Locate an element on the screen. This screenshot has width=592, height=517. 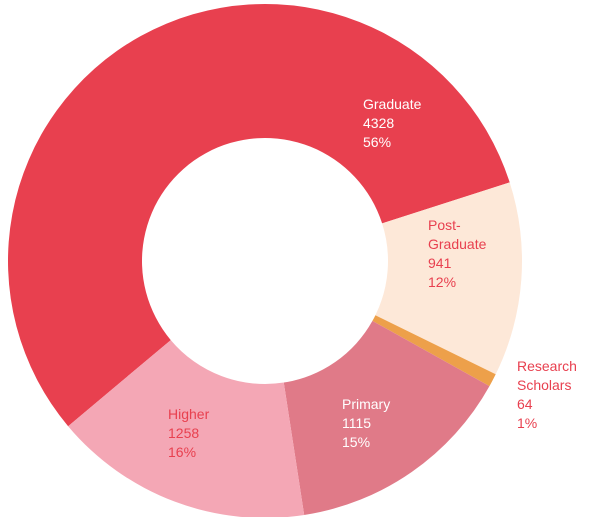
category-label: Higher is located at coordinates (189, 414).